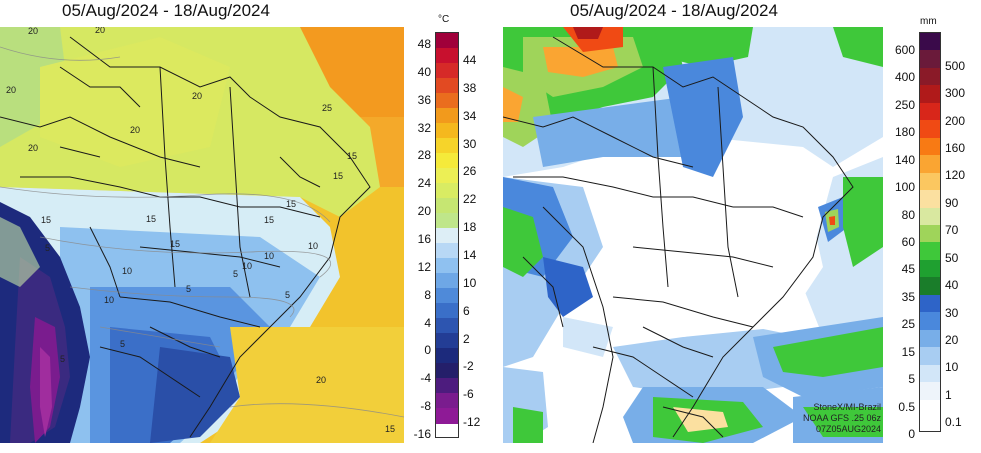  What do you see at coordinates (470, 87) in the screenshot?
I see `colorbar-tick-label: 38` at bounding box center [470, 87].